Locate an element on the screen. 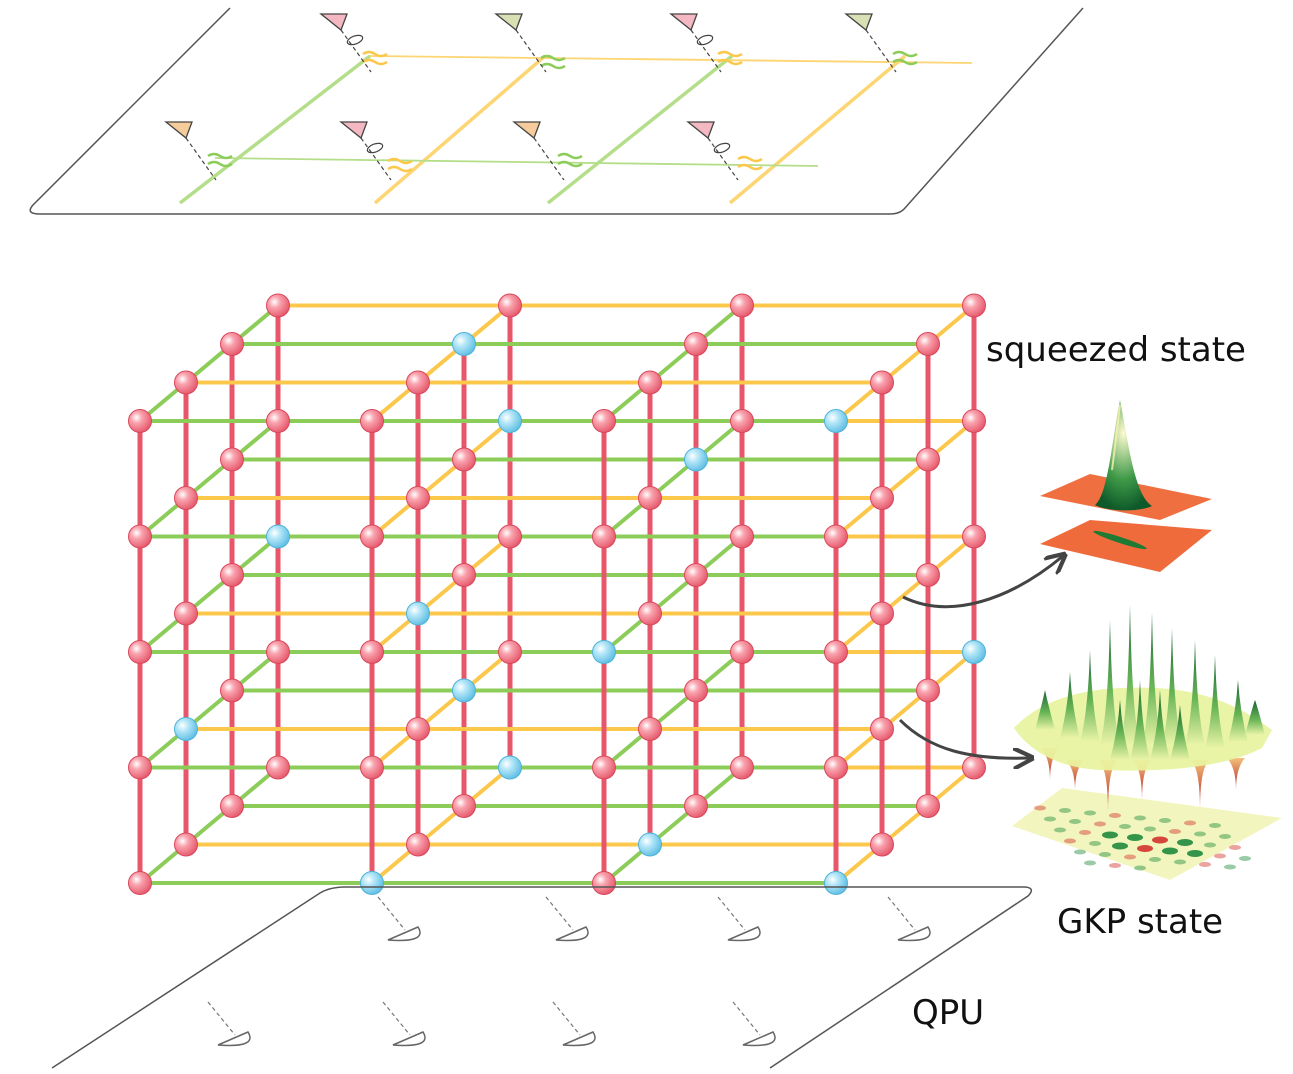  homodyne-detectors is located at coordinates (569, 971).